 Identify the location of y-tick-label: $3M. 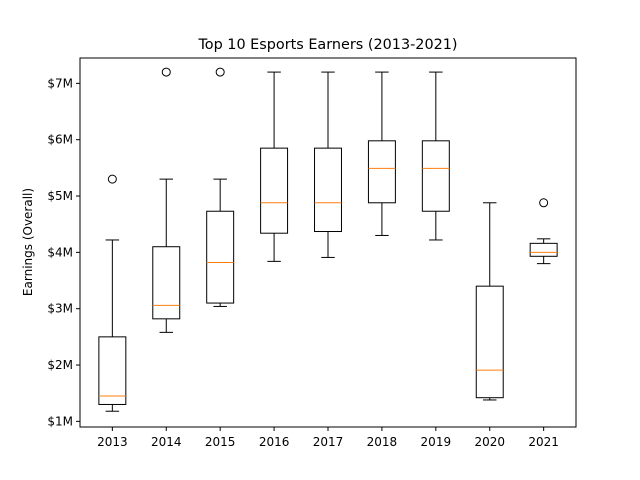
(60, 309).